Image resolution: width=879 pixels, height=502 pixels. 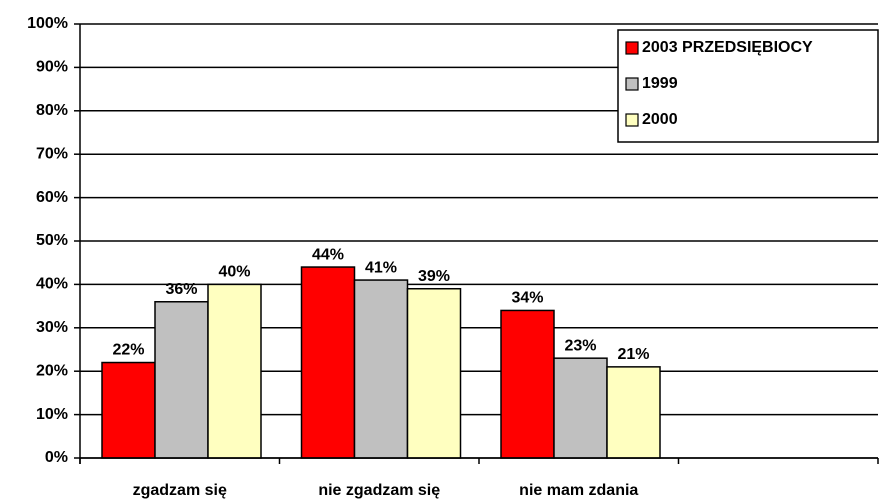 What do you see at coordinates (580, 345) in the screenshot?
I see `data-label: 23%` at bounding box center [580, 345].